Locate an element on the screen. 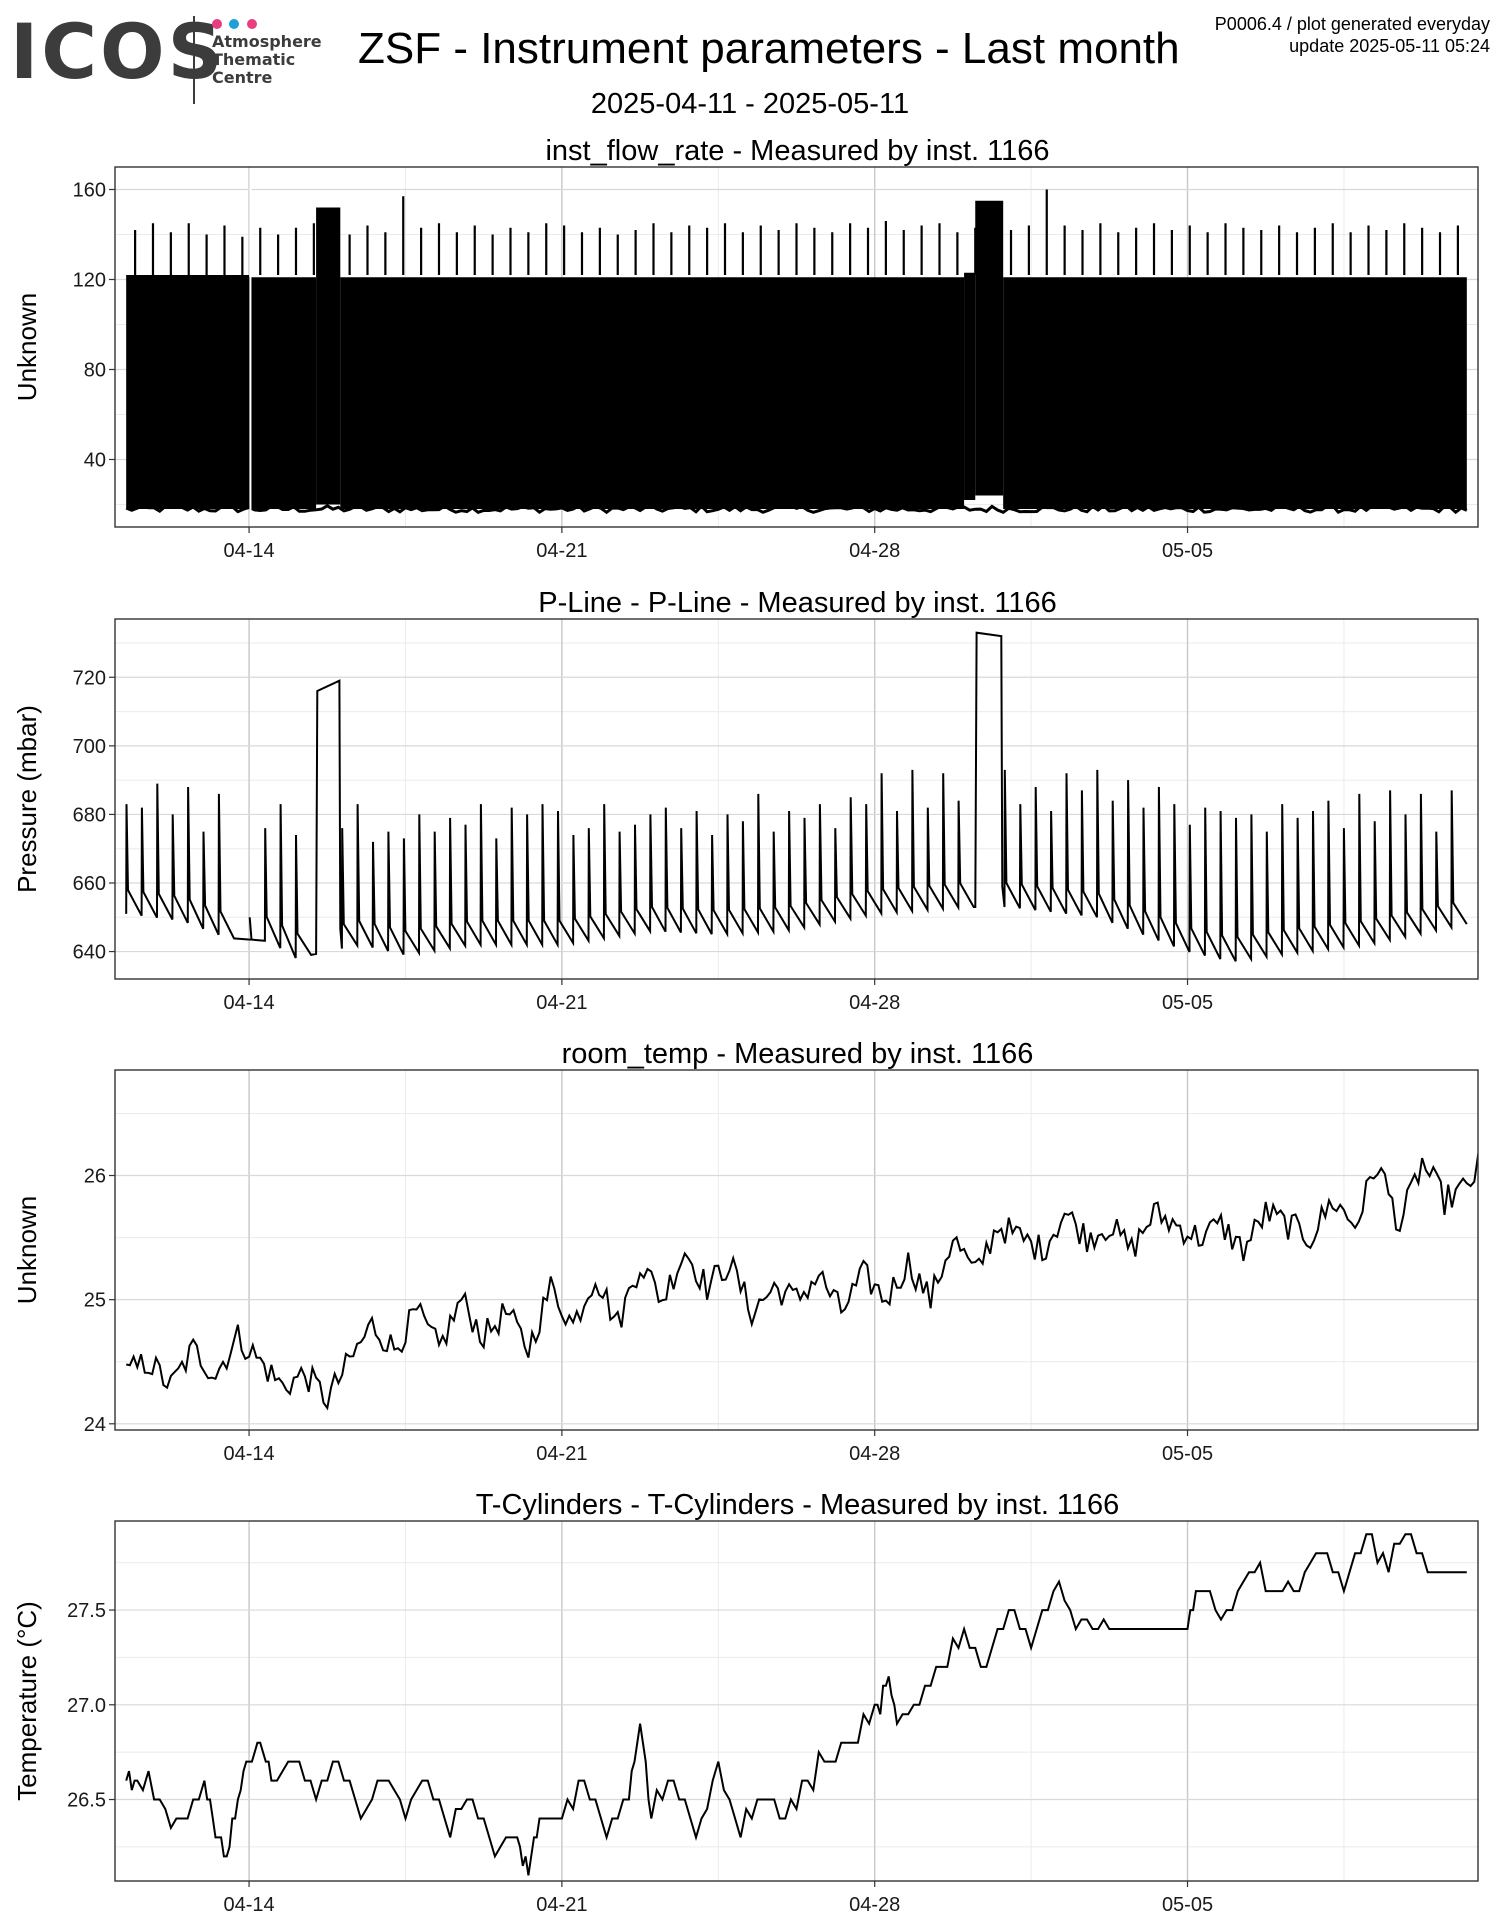  page-title: ZSF - Instrument parameters - Last month is located at coordinates (769, 48).